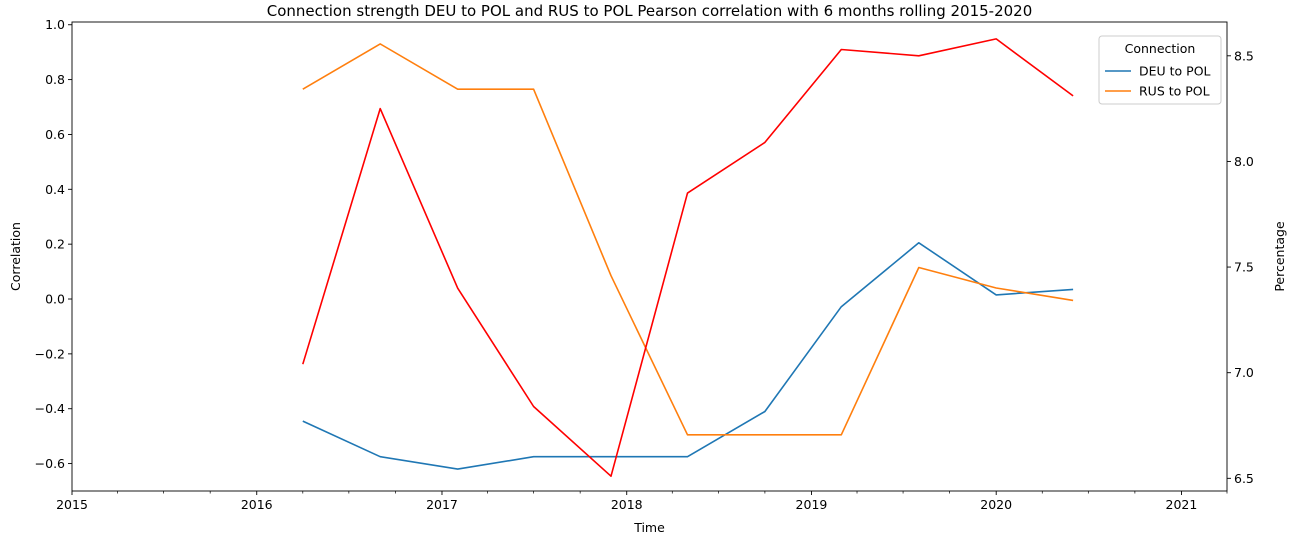 This screenshot has height=545, width=1296. I want to click on y-tick-label-left-1: −0.4, so click(50, 408).